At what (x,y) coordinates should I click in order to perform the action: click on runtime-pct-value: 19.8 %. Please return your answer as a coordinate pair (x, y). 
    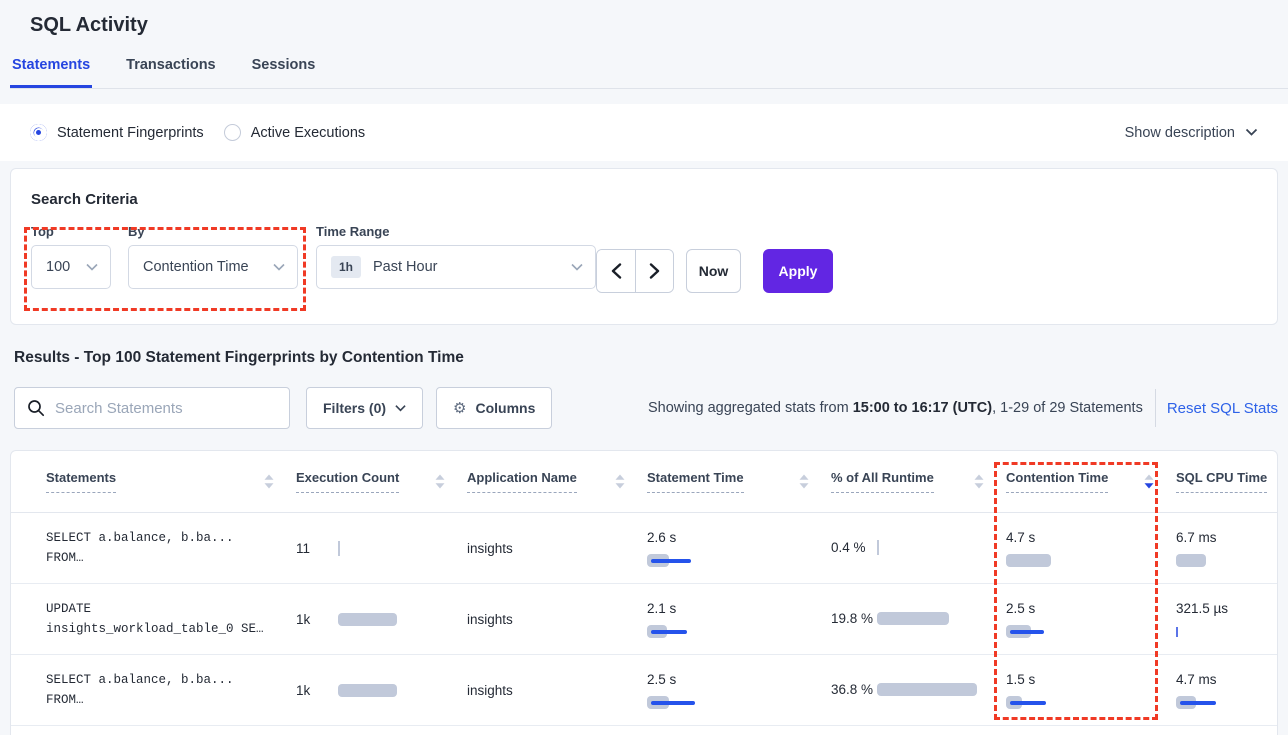
    Looking at the image, I should click on (852, 618).